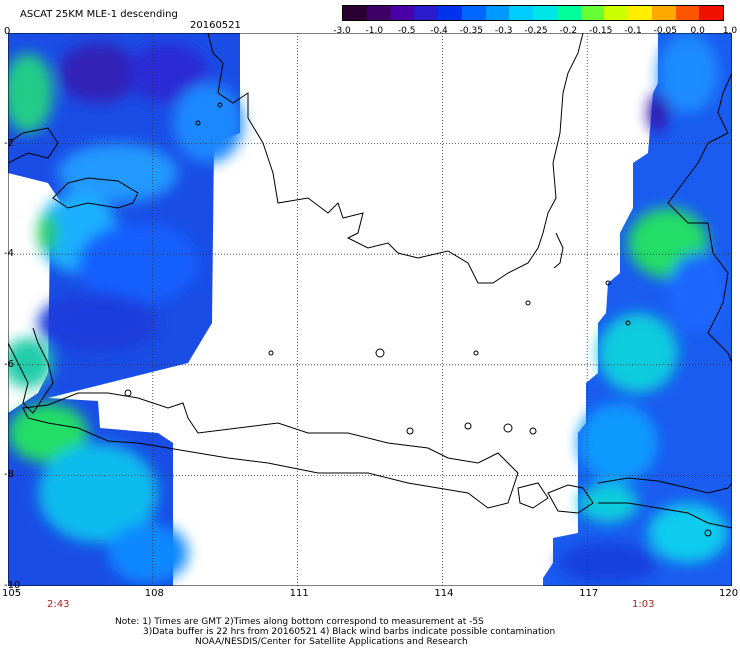 This screenshot has width=740, height=650. Describe the element at coordinates (471, 31) in the screenshot. I see `color-scale-label: -0.35` at that location.